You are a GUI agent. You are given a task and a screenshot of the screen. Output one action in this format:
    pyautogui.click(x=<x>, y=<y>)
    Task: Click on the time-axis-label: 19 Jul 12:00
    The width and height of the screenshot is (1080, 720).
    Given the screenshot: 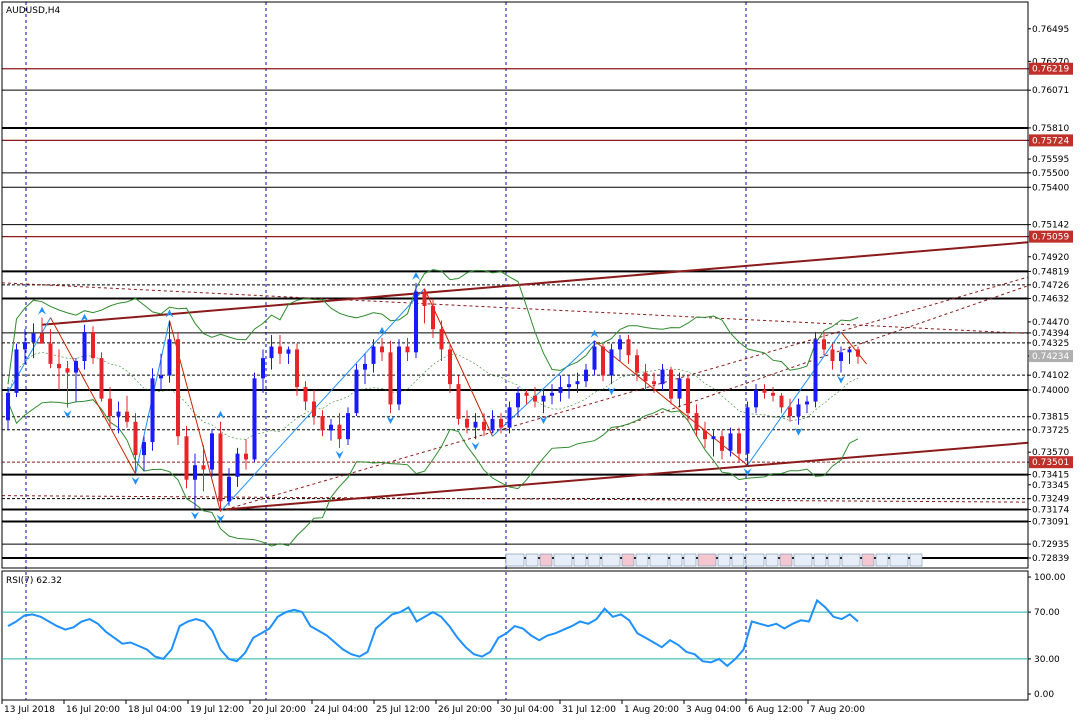 What is the action you would take?
    pyautogui.click(x=217, y=710)
    